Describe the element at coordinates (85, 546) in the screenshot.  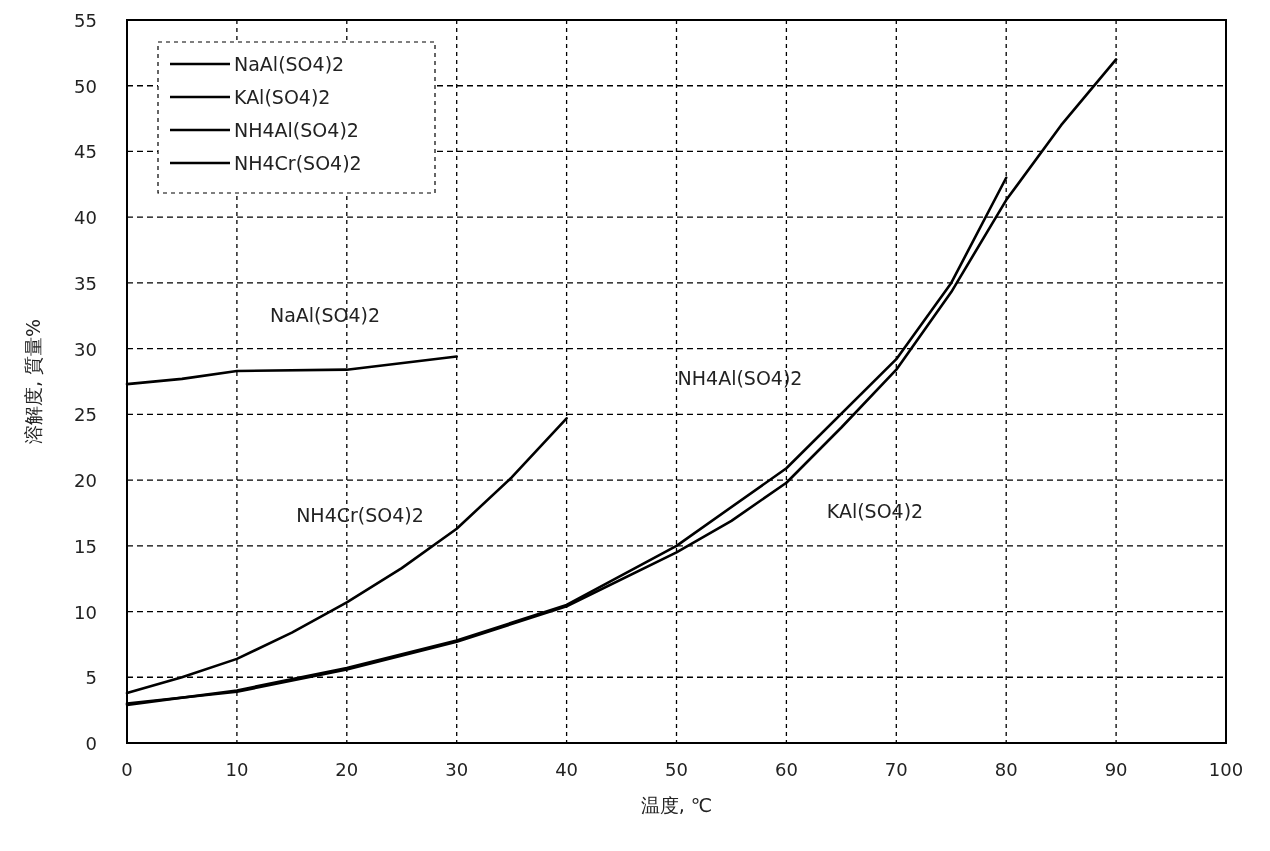
I see `y-tick-label: 15` at that location.